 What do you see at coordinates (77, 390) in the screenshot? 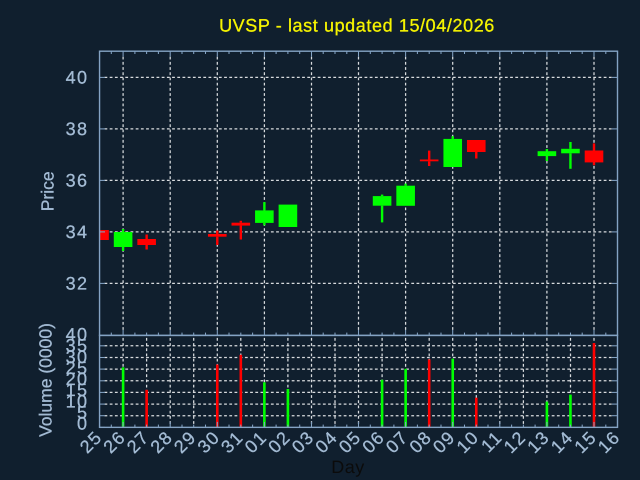
I see `svg-text: 15` at bounding box center [77, 390].